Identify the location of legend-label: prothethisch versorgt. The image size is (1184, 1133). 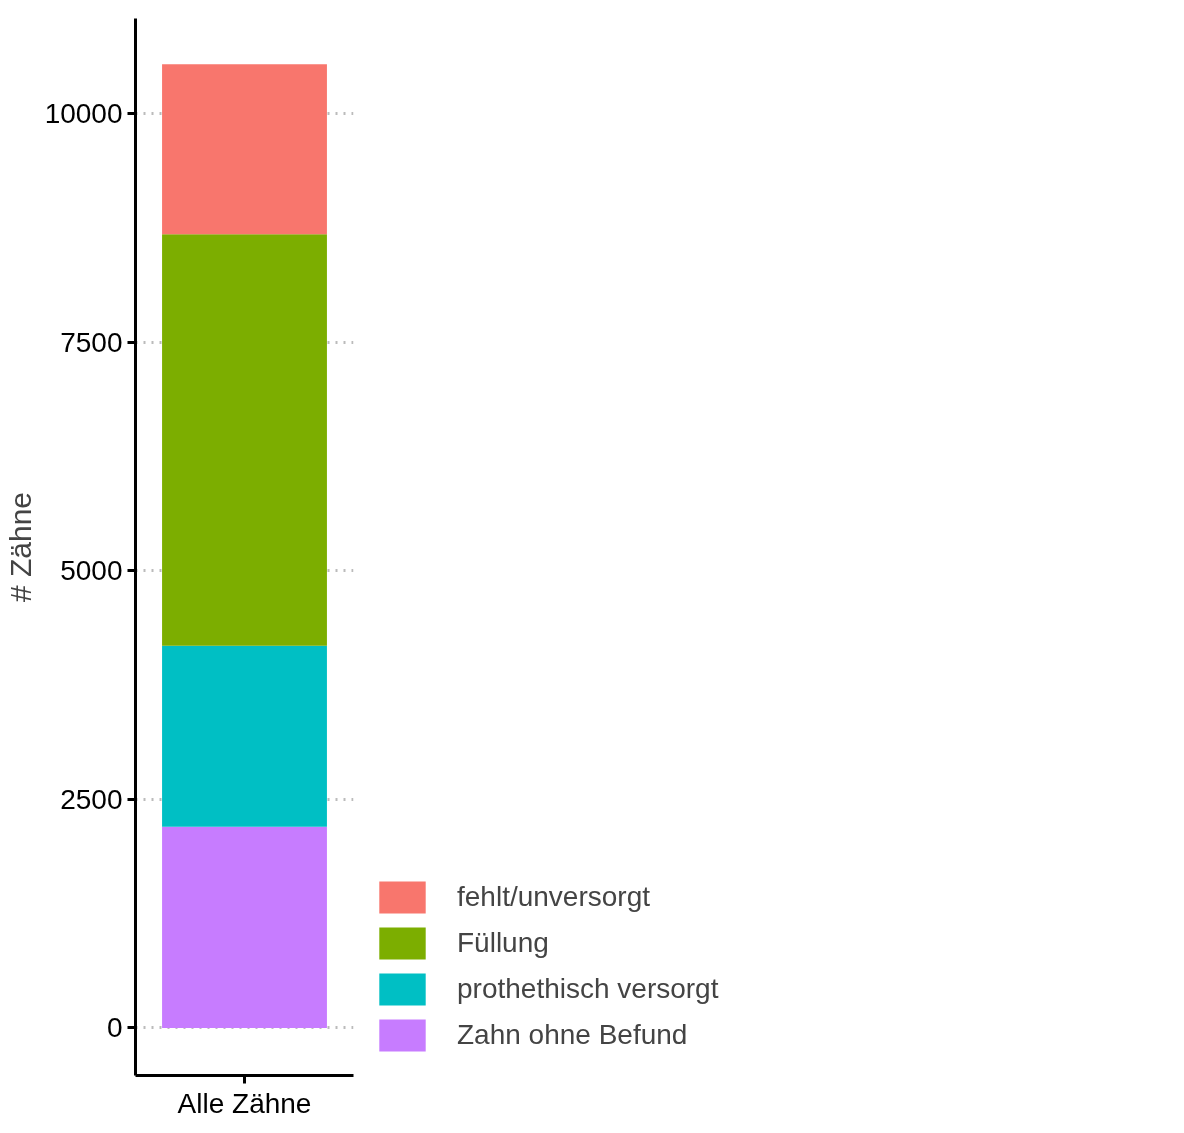
(588, 989).